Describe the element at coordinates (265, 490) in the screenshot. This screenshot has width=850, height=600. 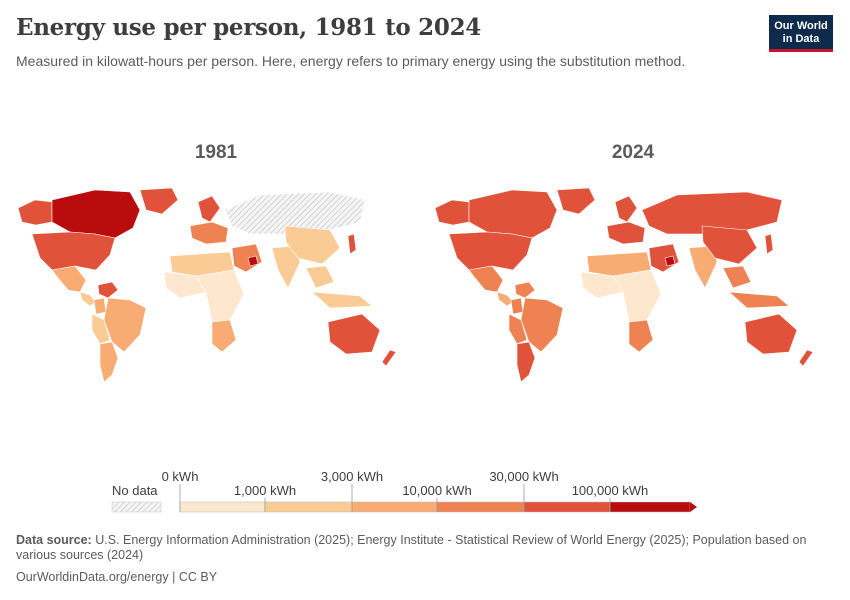
I see `legend-label-1: 1,000 kWh` at that location.